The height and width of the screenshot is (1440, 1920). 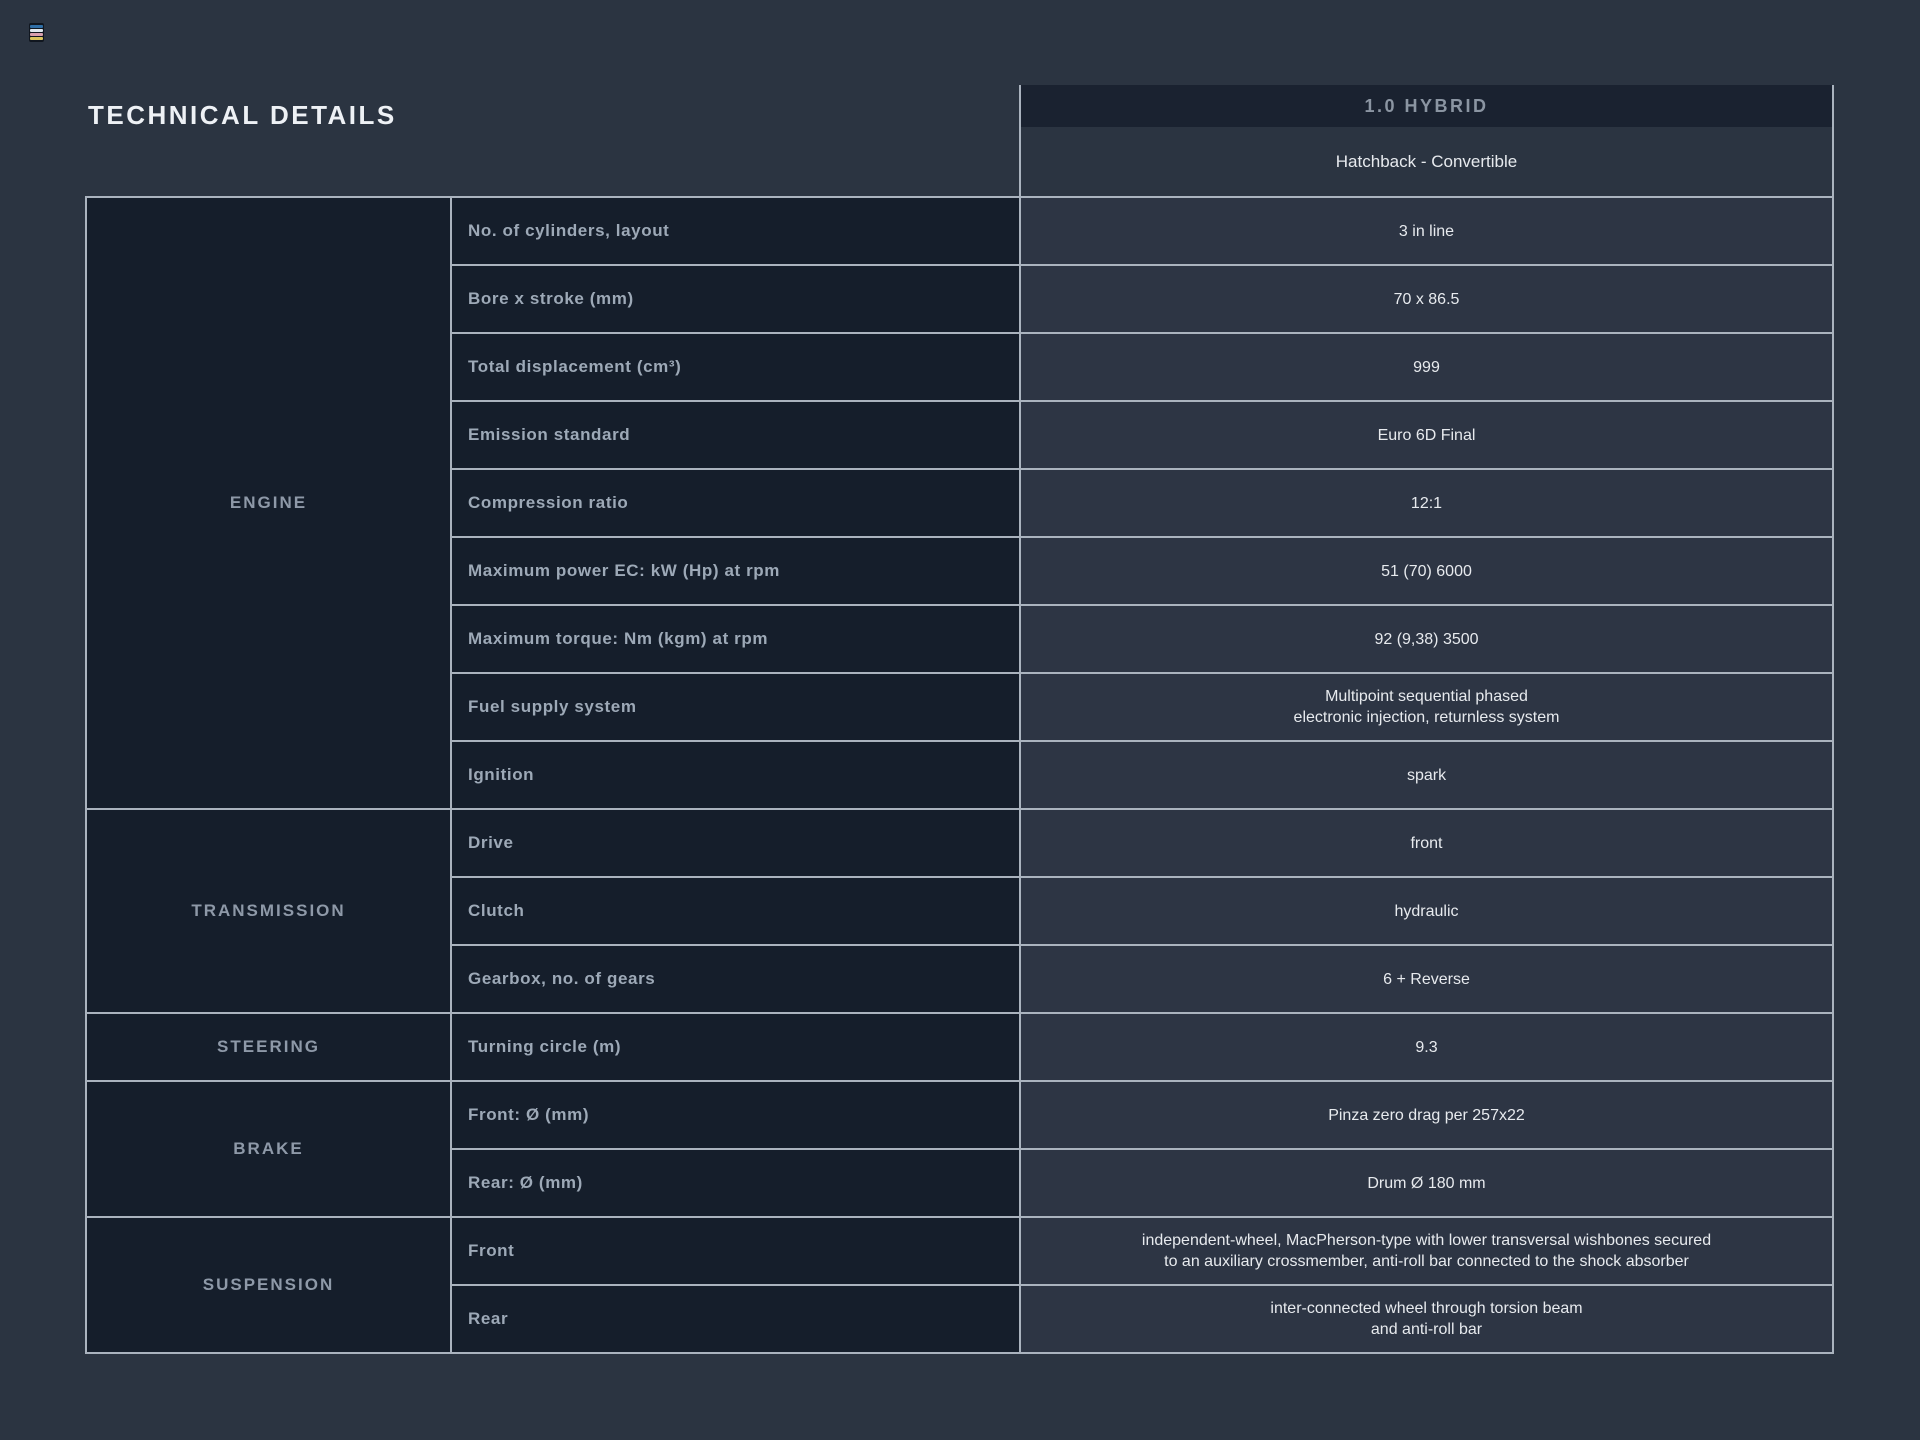 What do you see at coordinates (735, 1047) in the screenshot?
I see `spec-label-turning-circle: Turning circle (m)` at bounding box center [735, 1047].